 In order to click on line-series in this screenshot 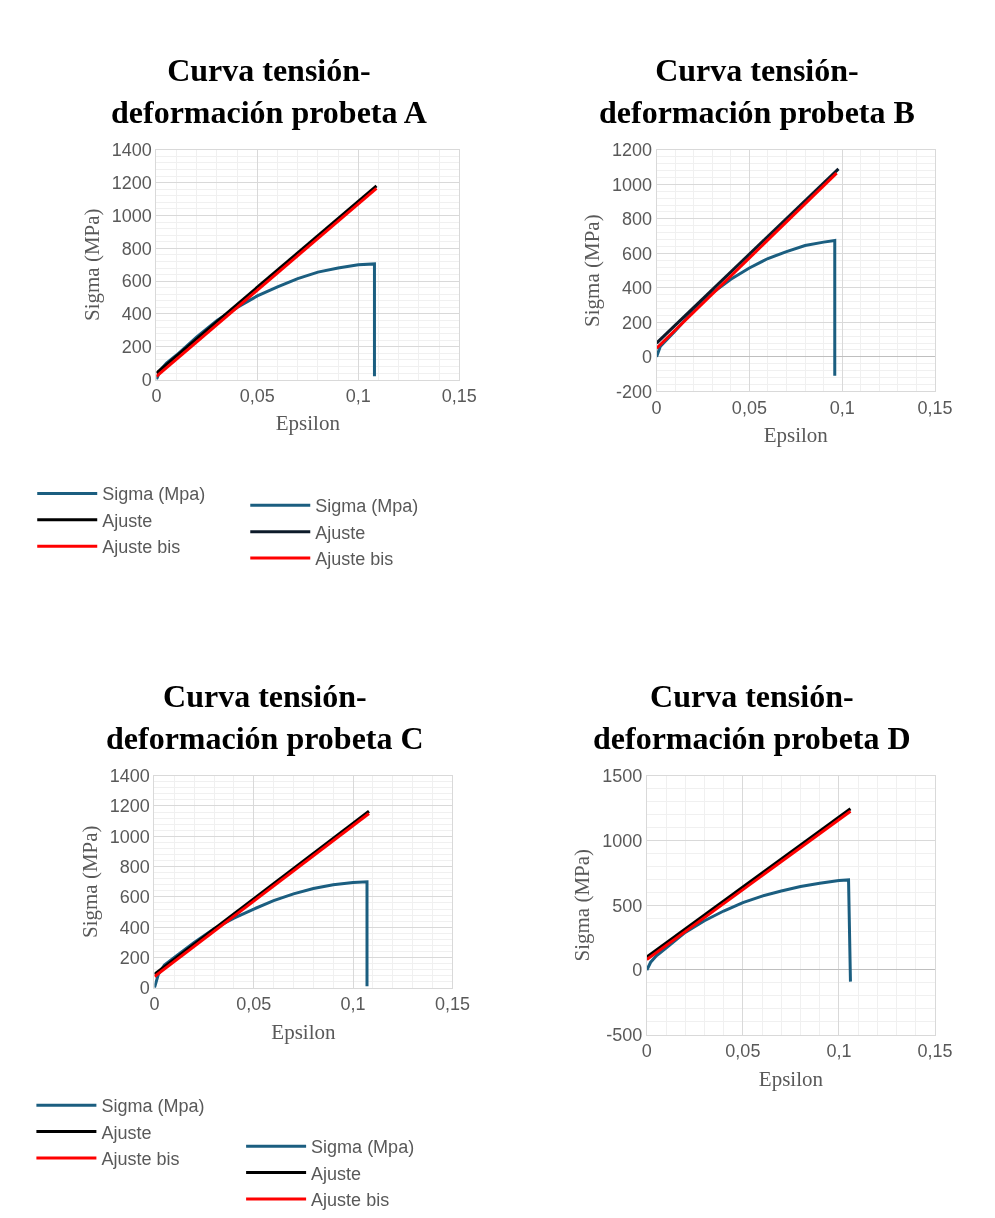, I will do `click(749, 931)`.